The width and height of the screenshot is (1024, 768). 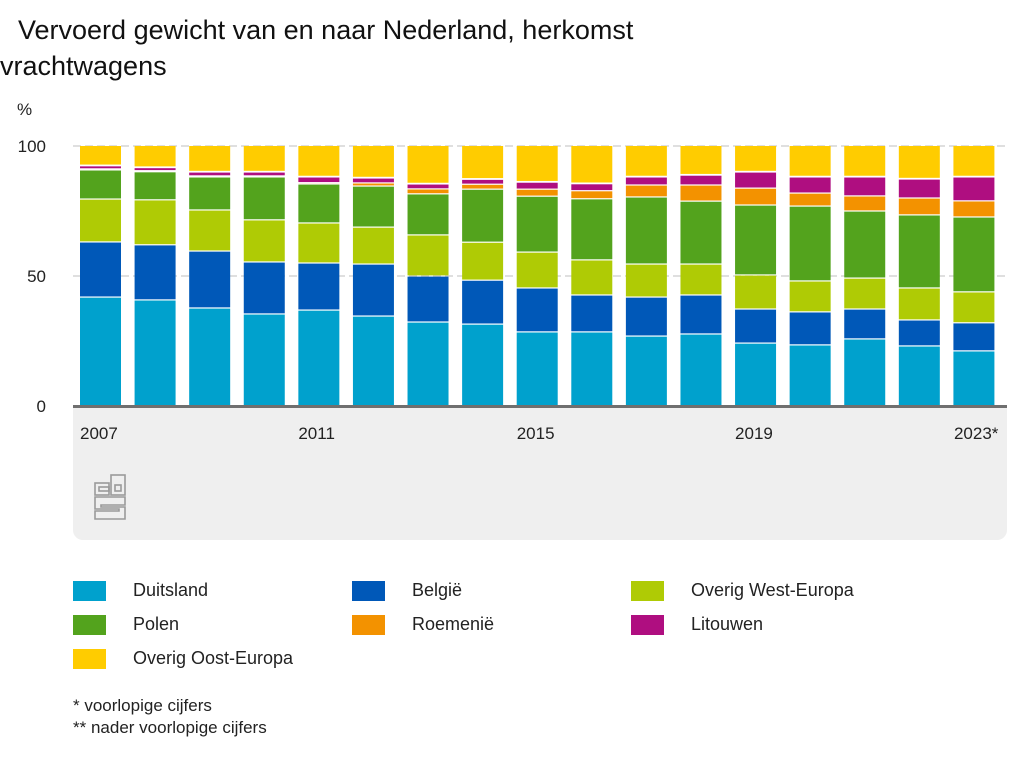 I want to click on bar-2017-belgi-, so click(x=646, y=316).